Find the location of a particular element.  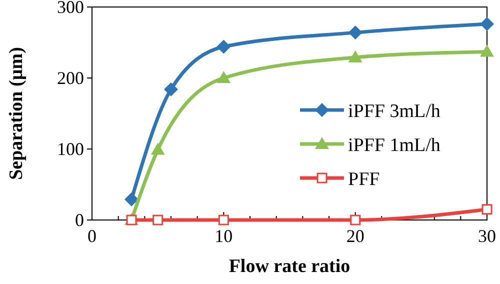

legend-label: iPFF 1mL/h is located at coordinates (394, 145).